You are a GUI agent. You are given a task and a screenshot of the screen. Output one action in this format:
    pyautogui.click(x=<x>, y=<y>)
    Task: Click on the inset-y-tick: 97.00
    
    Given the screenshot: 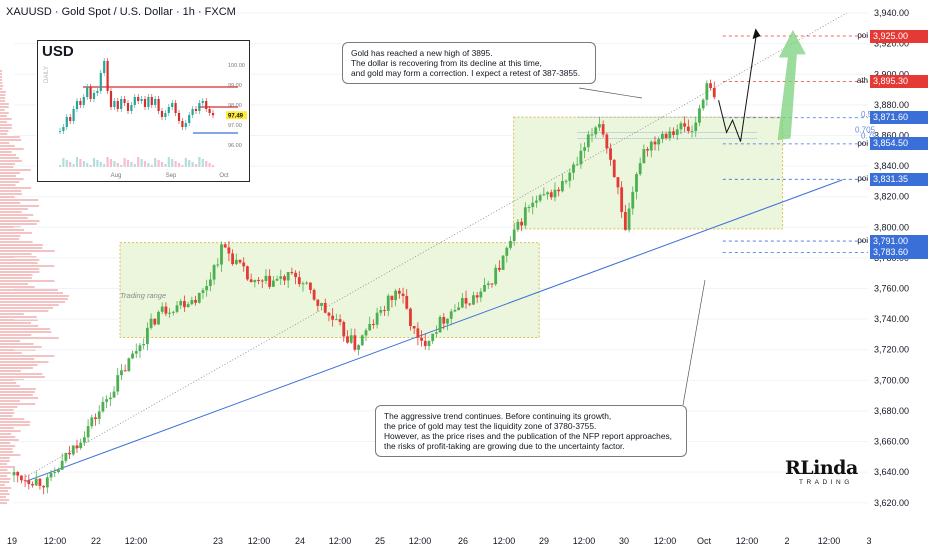 What is the action you would take?
    pyautogui.click(x=235, y=126)
    